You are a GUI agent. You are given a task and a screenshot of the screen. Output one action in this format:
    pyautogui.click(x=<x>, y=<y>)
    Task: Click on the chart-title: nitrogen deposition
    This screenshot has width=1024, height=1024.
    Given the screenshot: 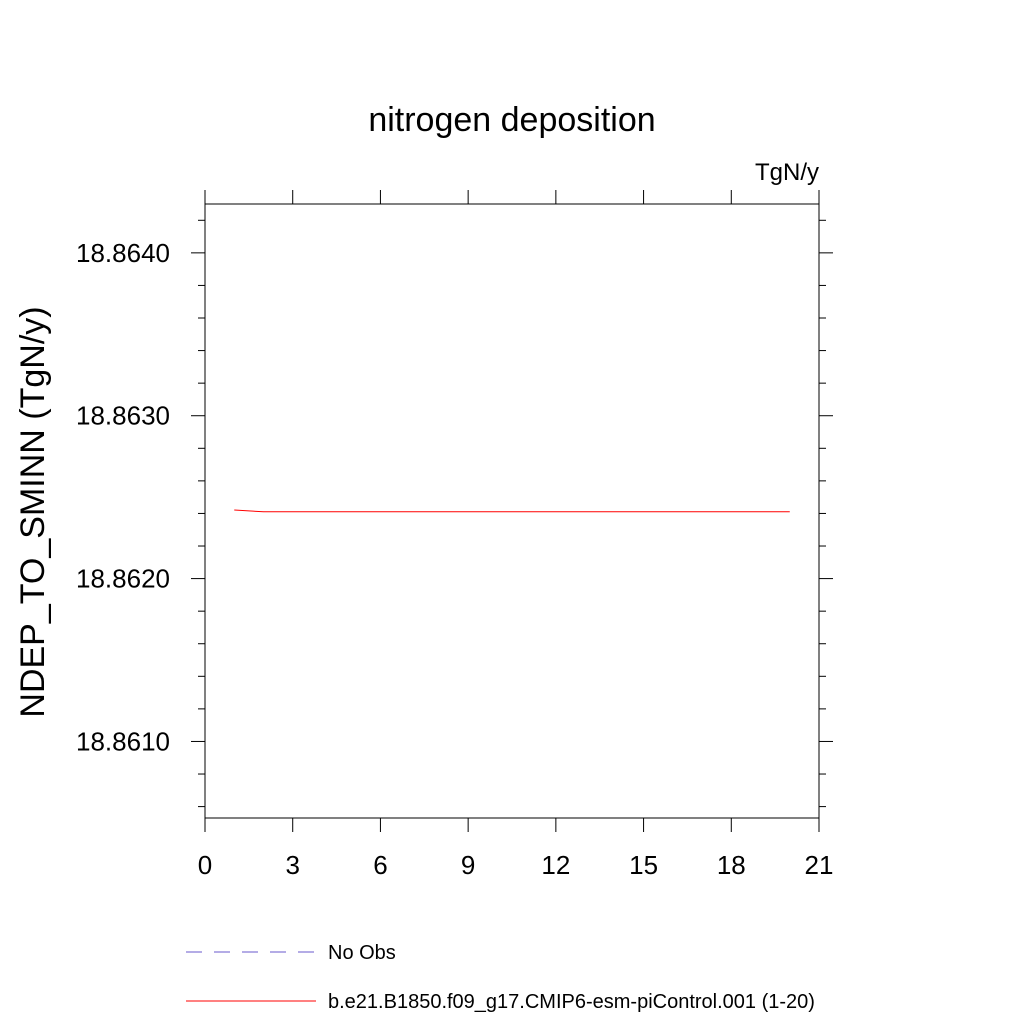 What is the action you would take?
    pyautogui.click(x=511, y=120)
    